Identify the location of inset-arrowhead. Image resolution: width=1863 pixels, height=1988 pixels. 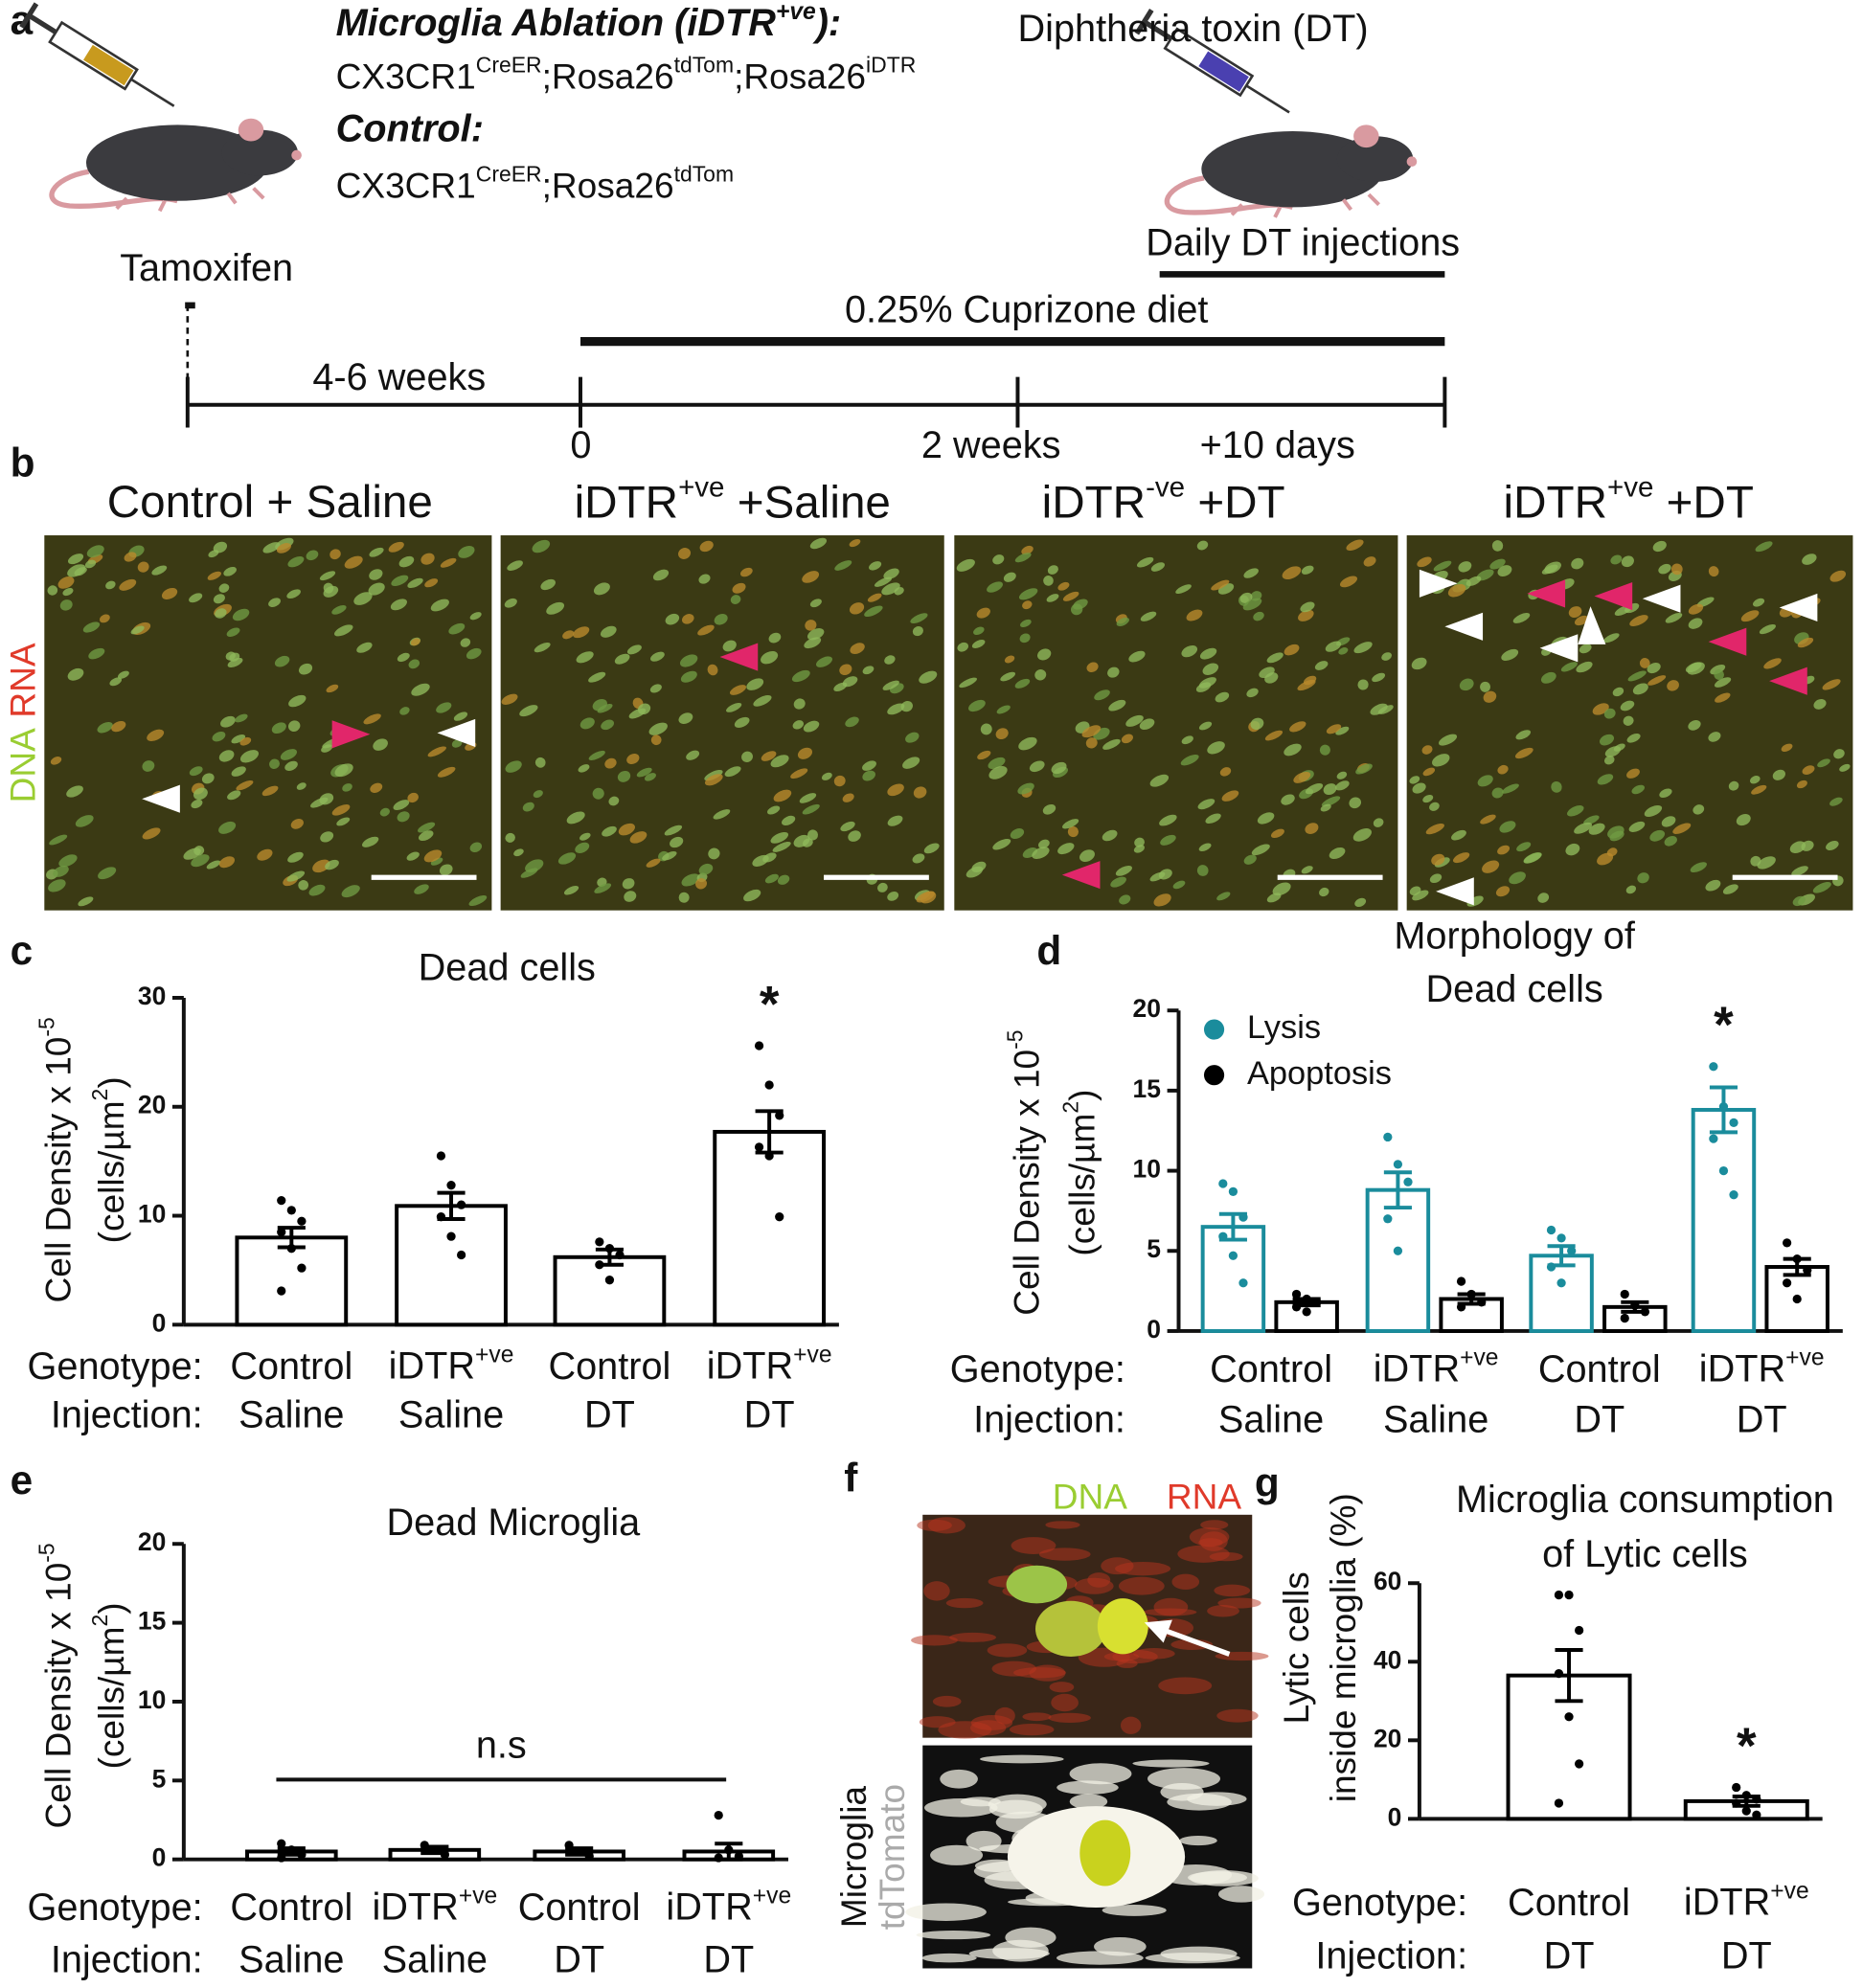
(1158, 1631).